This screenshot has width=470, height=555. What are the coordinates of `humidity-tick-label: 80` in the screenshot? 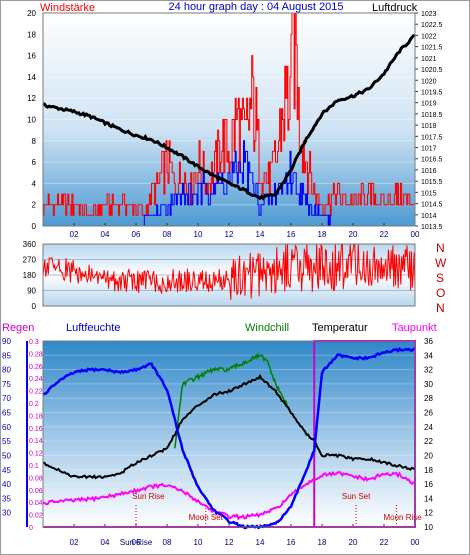 It's located at (6, 370).